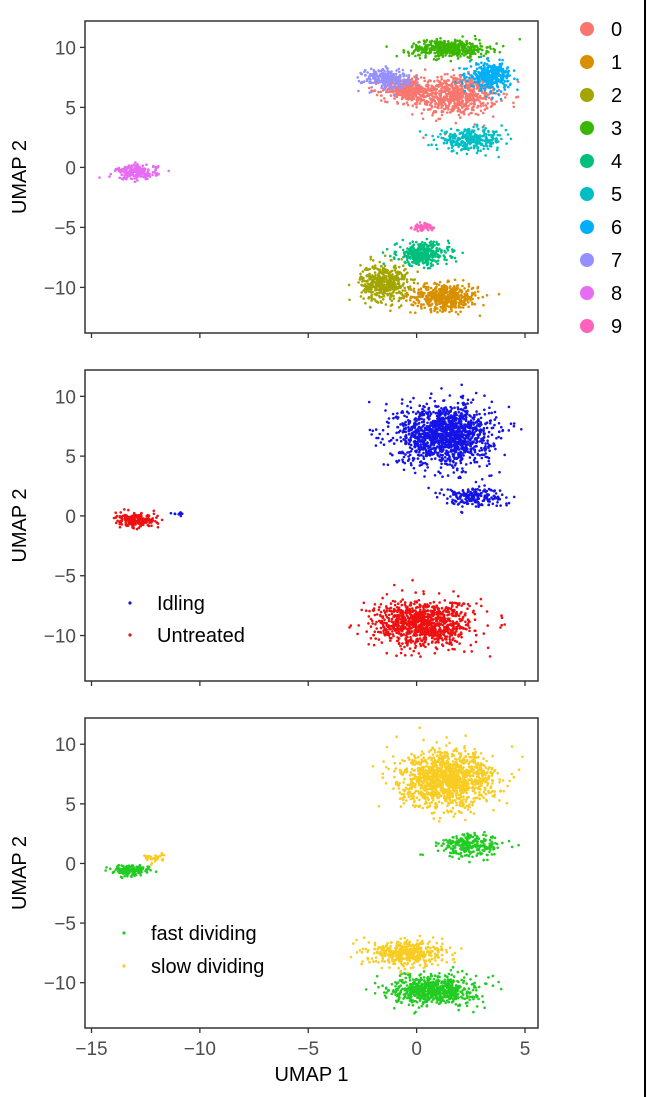  What do you see at coordinates (70, 108) in the screenshot?
I see `y-tick-label: 5` at bounding box center [70, 108].